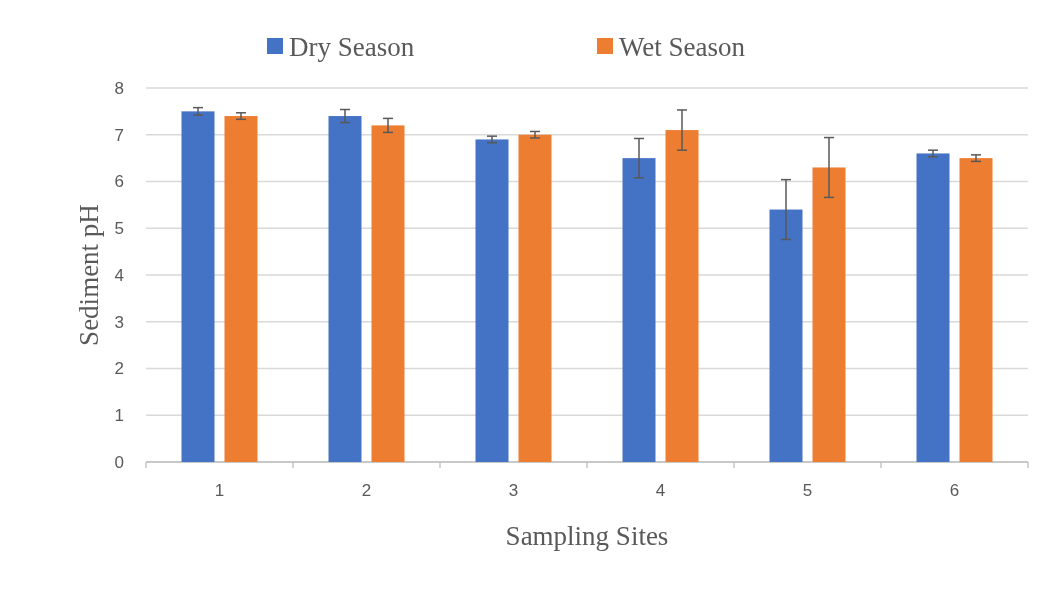 Image resolution: width=1056 pixels, height=589 pixels. Describe the element at coordinates (587, 536) in the screenshot. I see `x-axis-title: Sampling Sites` at that location.